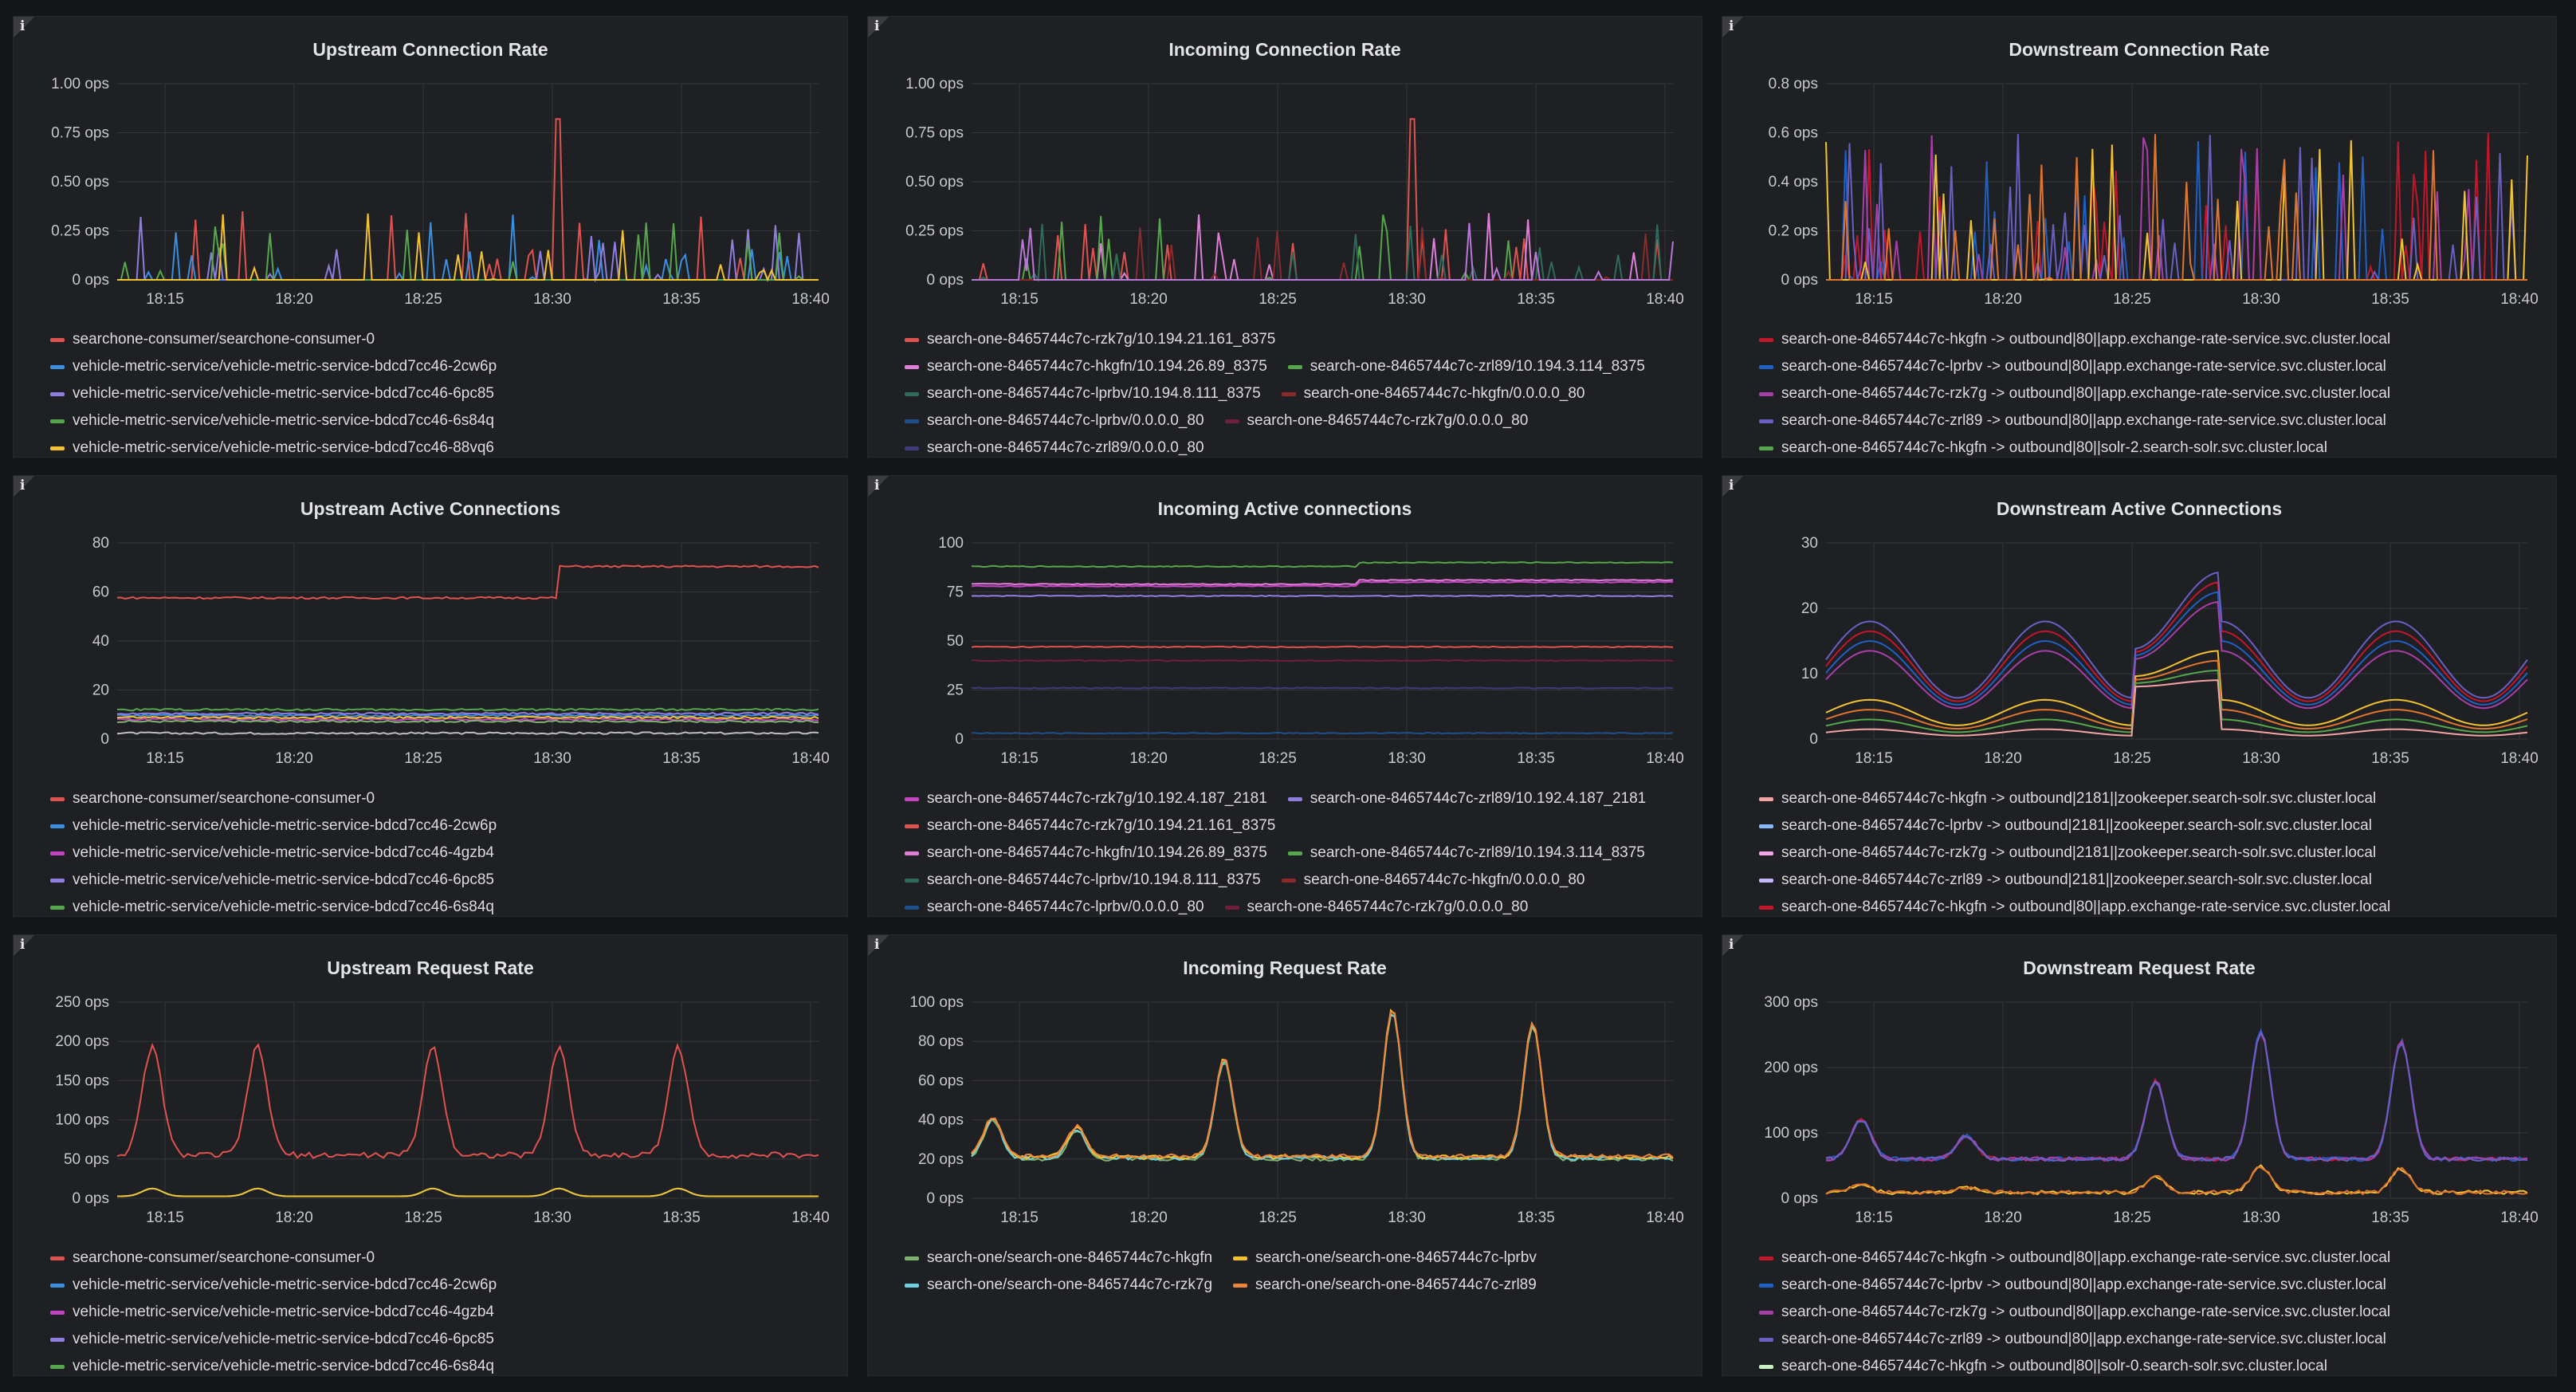  Describe the element at coordinates (1285, 968) in the screenshot. I see `panel-title: Incoming Request Rate` at that location.